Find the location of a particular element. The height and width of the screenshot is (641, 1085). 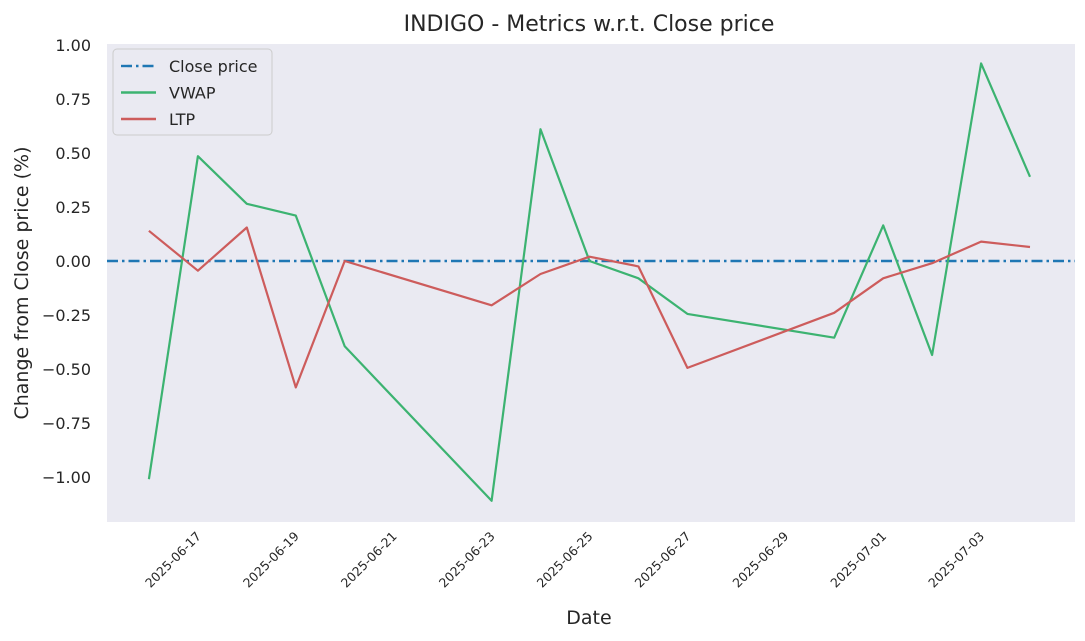

x-tick-label: 2025-06-29 is located at coordinates (760, 559).